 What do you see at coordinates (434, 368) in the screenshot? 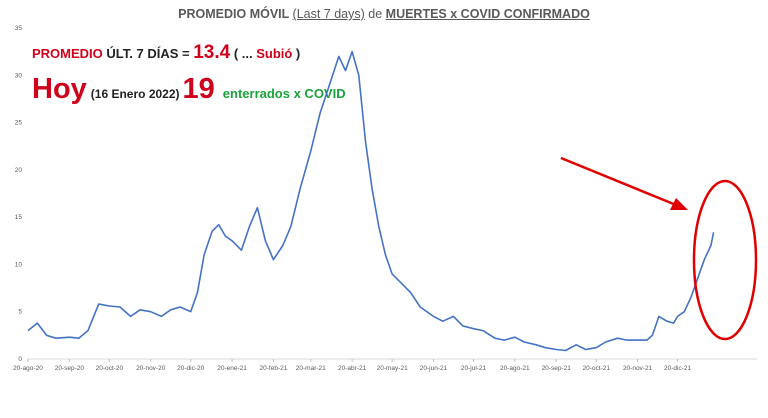
I see `x-tick-label: 20-jun-21` at bounding box center [434, 368].